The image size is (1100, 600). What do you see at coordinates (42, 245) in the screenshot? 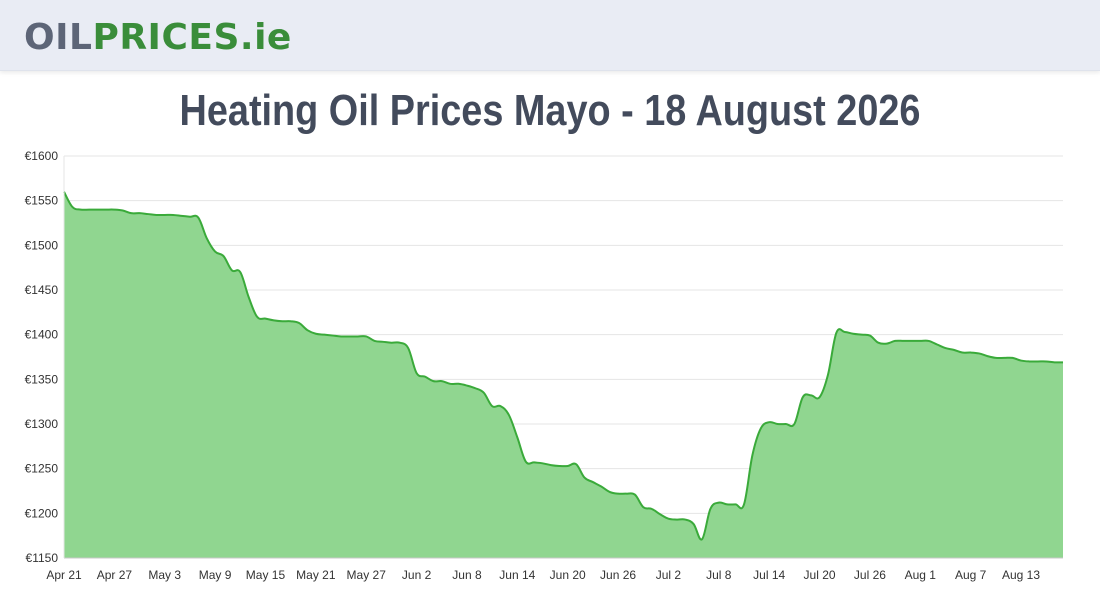
I see `y-tick-label: €1500` at bounding box center [42, 245].